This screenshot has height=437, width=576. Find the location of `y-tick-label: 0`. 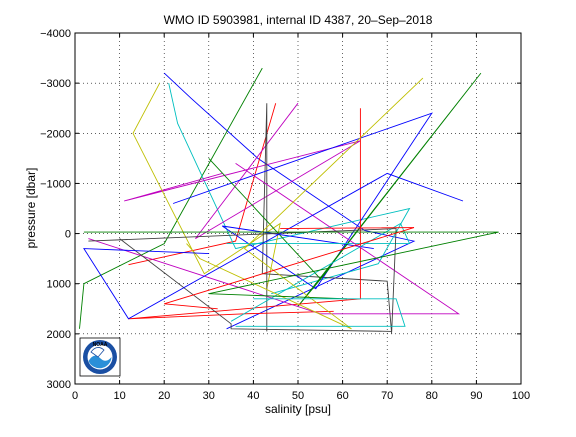

y-tick-label: 0 is located at coordinates (68, 235).